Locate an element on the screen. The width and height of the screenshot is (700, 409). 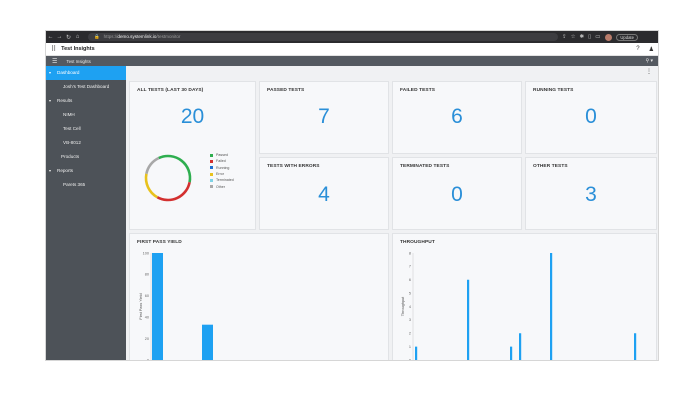
card-value: 3 is located at coordinates (591, 194).